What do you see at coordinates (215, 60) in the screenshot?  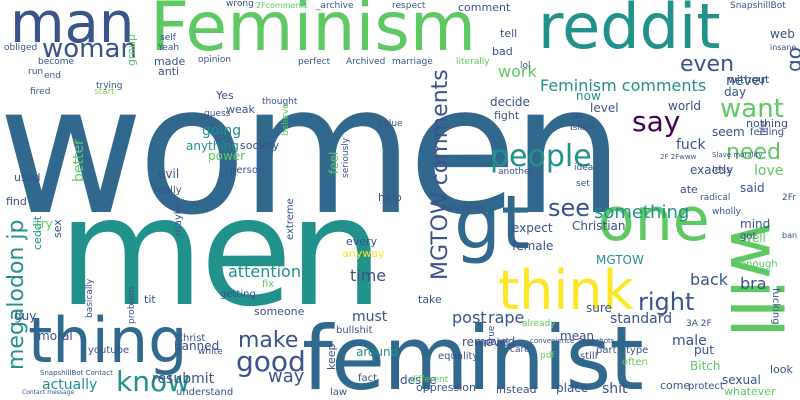 I see `word-opinion: opinion` at bounding box center [215, 60].